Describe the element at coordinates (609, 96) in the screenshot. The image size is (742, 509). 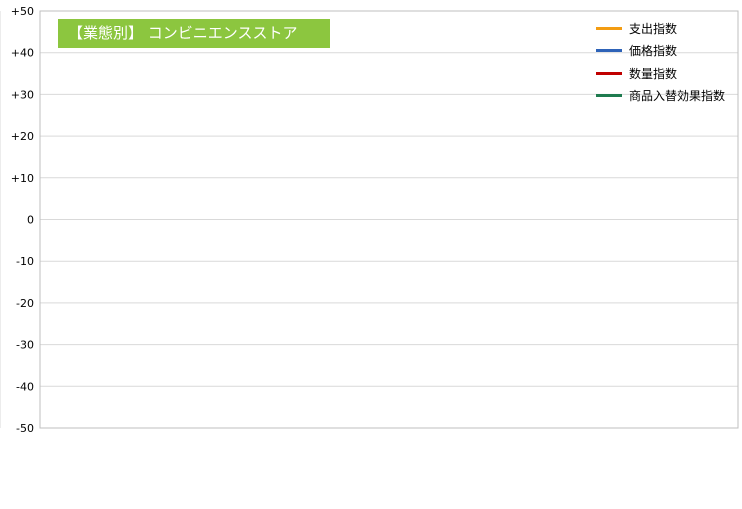
I see `legend-swatch-product-turnover` at that location.